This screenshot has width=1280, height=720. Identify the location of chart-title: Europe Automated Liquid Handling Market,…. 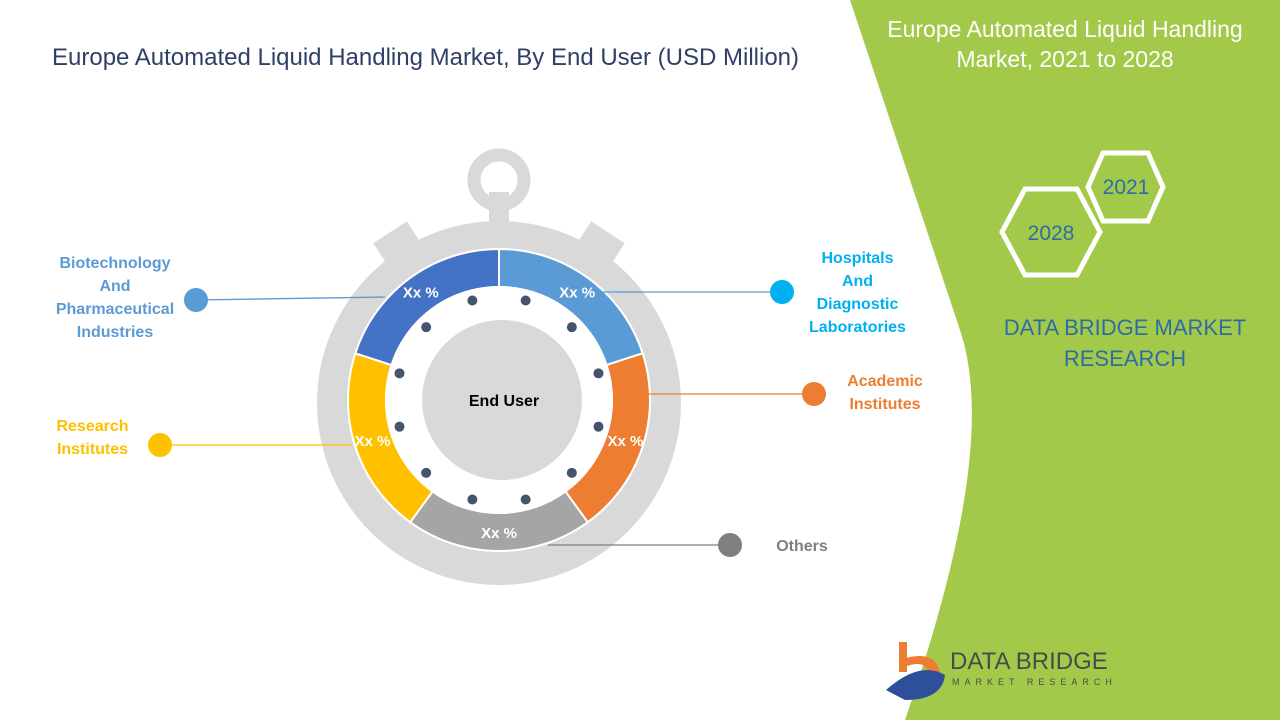
(426, 57).